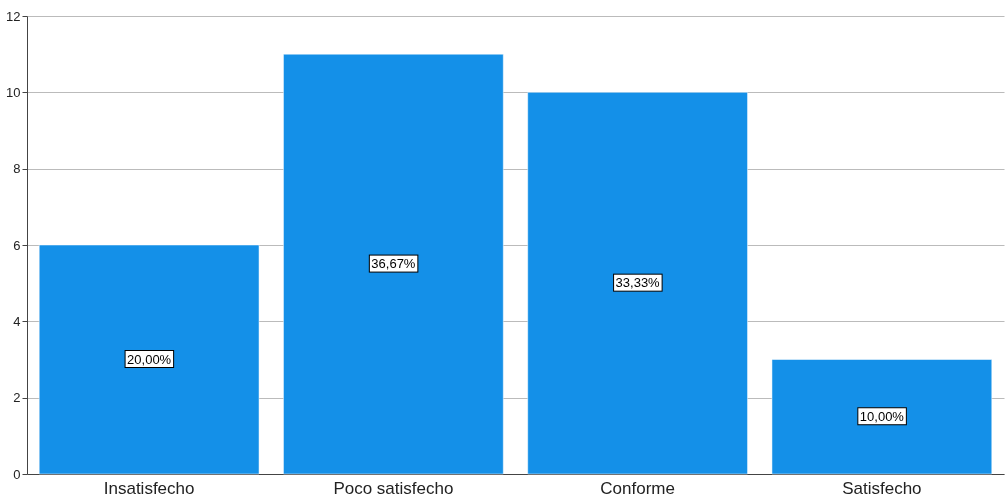 The width and height of the screenshot is (1006, 500). Describe the element at coordinates (882, 488) in the screenshot. I see `x-tick-label: Satisfecho` at that location.